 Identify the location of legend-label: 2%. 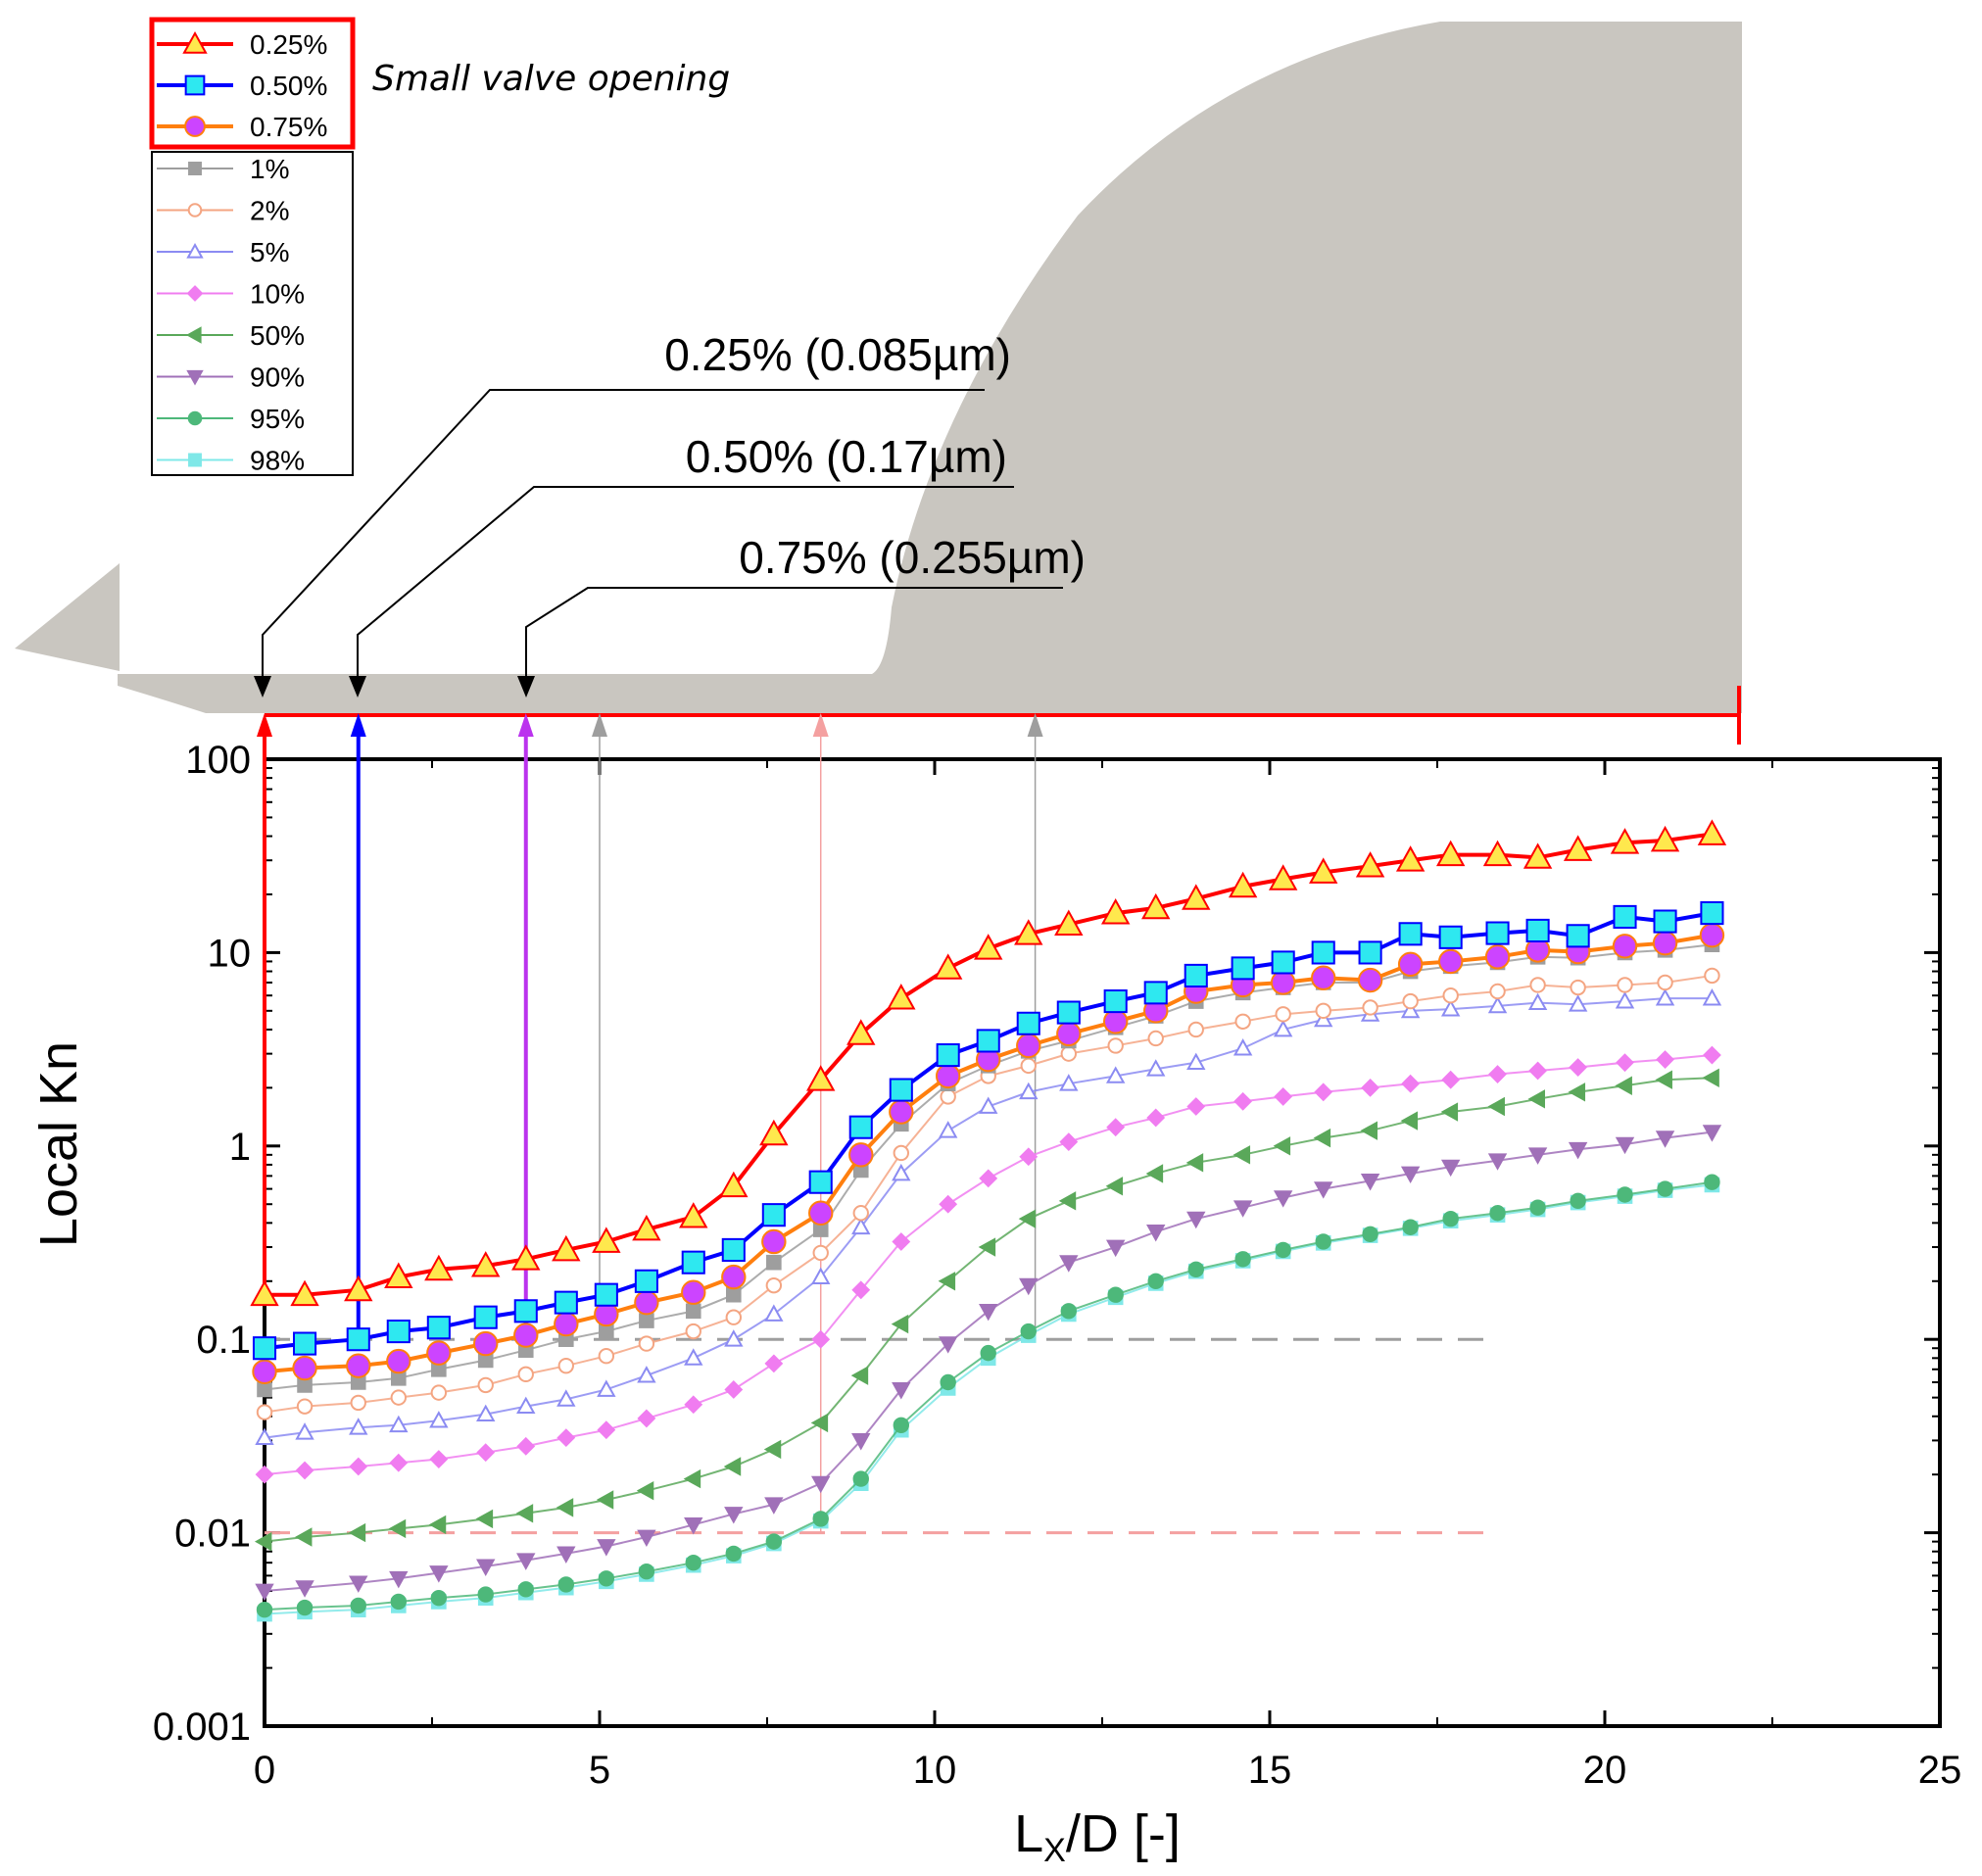
(269, 211).